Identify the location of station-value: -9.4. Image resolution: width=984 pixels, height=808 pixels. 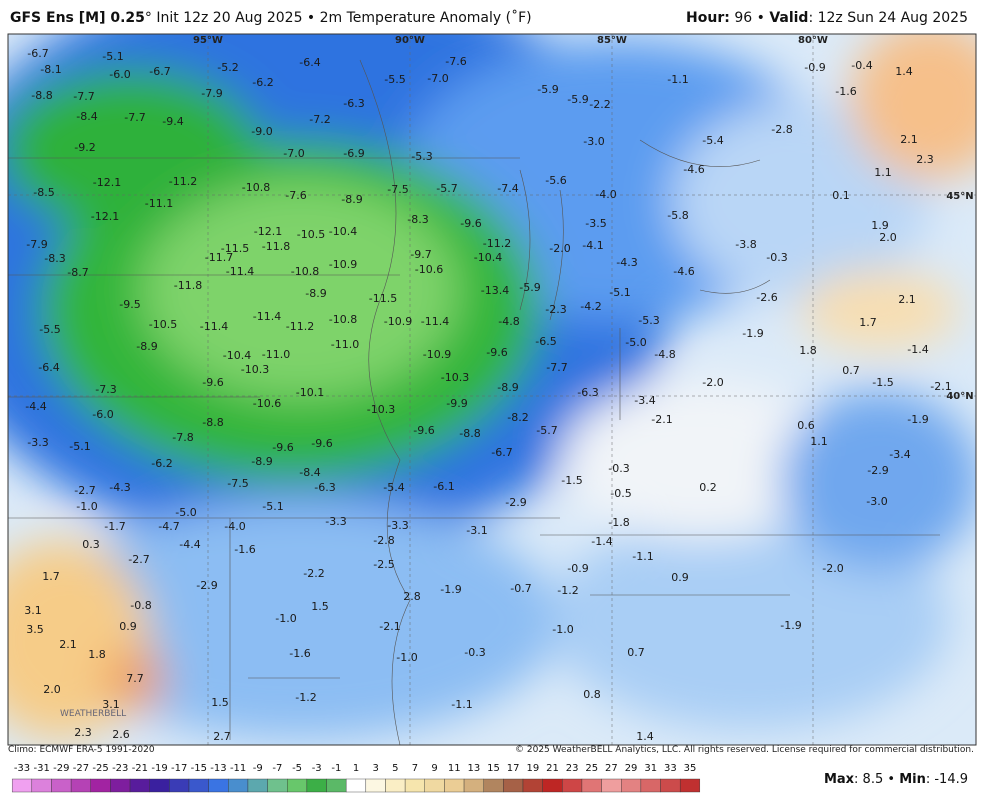
(172, 121).